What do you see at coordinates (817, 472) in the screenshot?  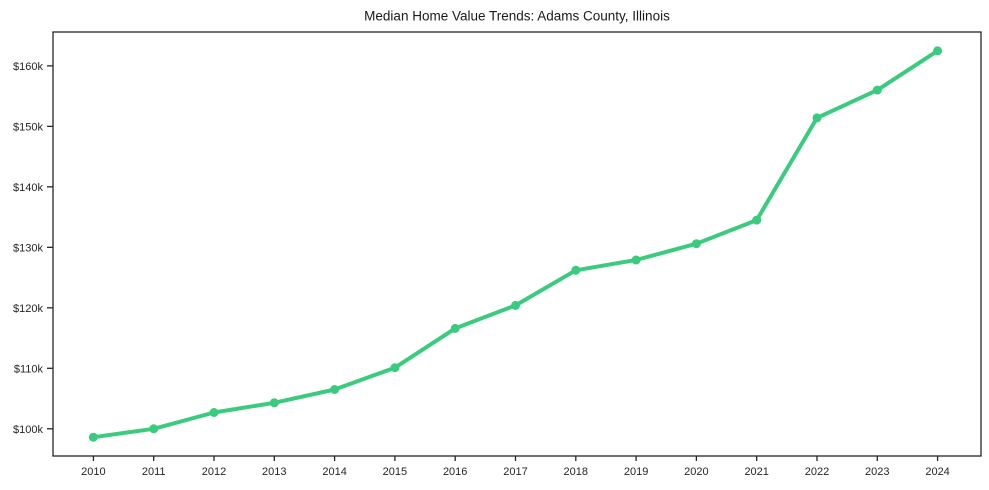 I see `x-tick-label: 2022` at bounding box center [817, 472].